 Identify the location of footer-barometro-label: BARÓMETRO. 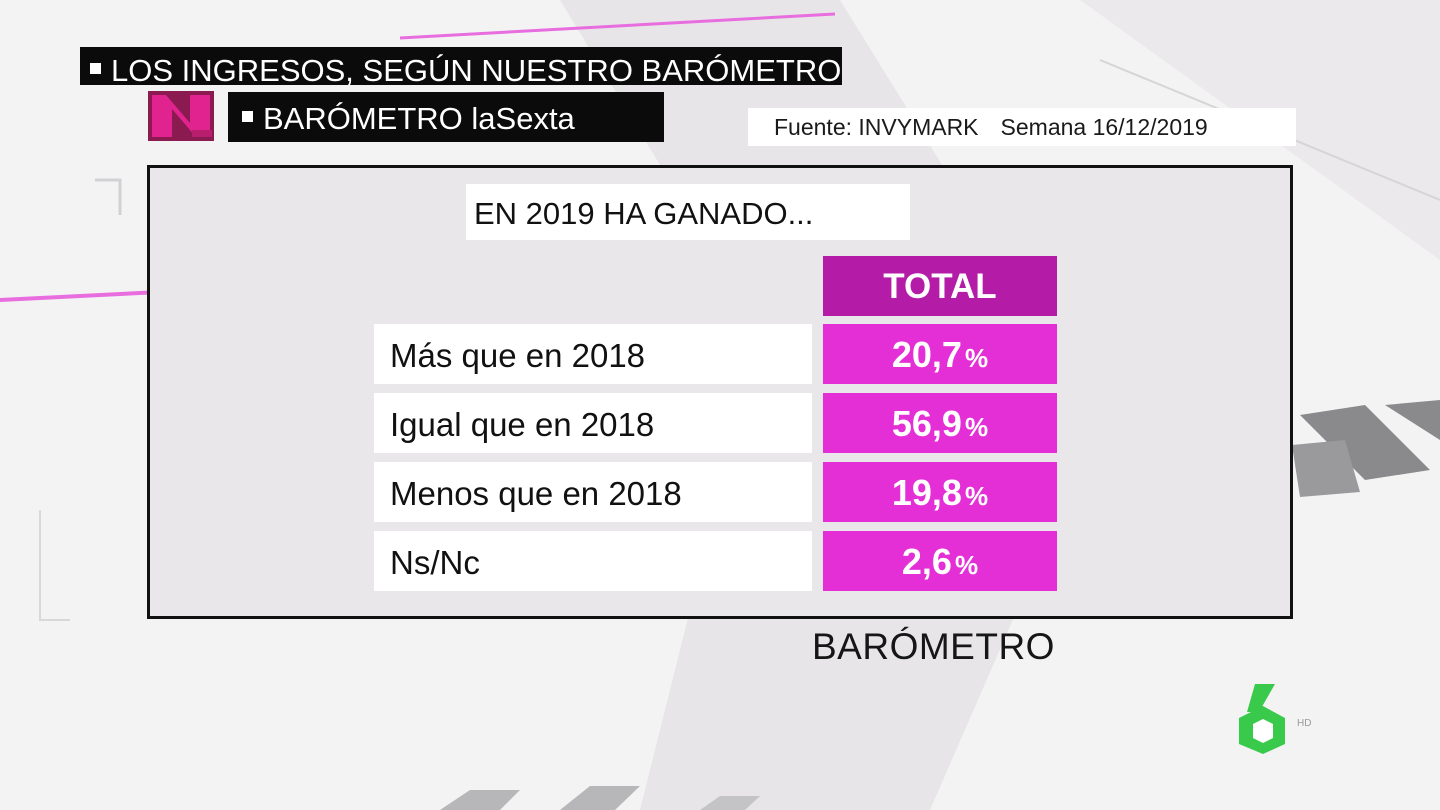
(933, 646).